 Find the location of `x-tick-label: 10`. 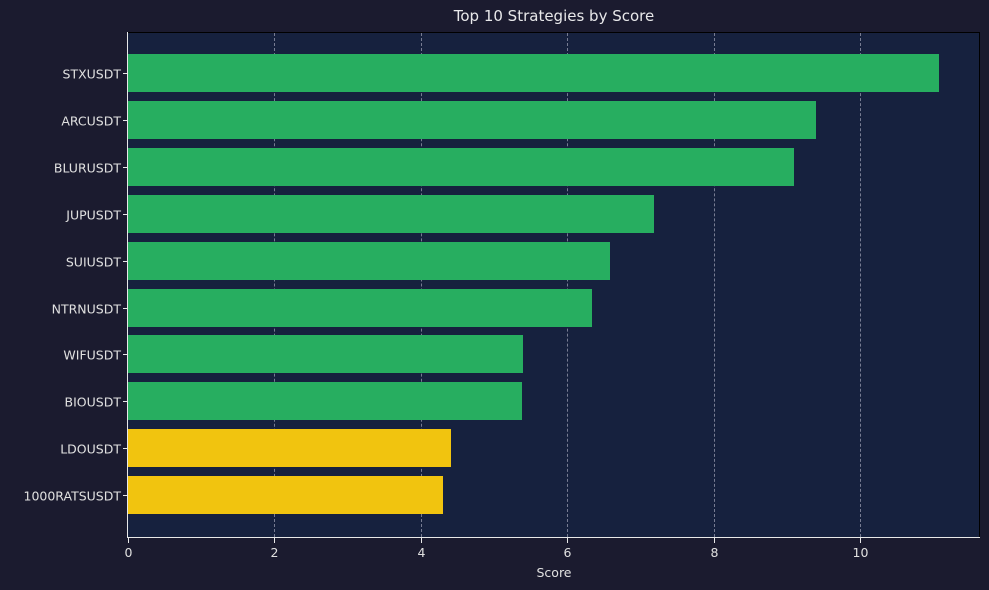

x-tick-label: 10 is located at coordinates (860, 552).